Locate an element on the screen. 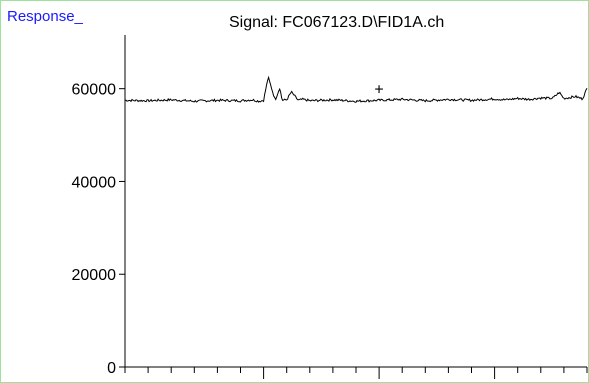  cursor-marker: + is located at coordinates (378, 90).